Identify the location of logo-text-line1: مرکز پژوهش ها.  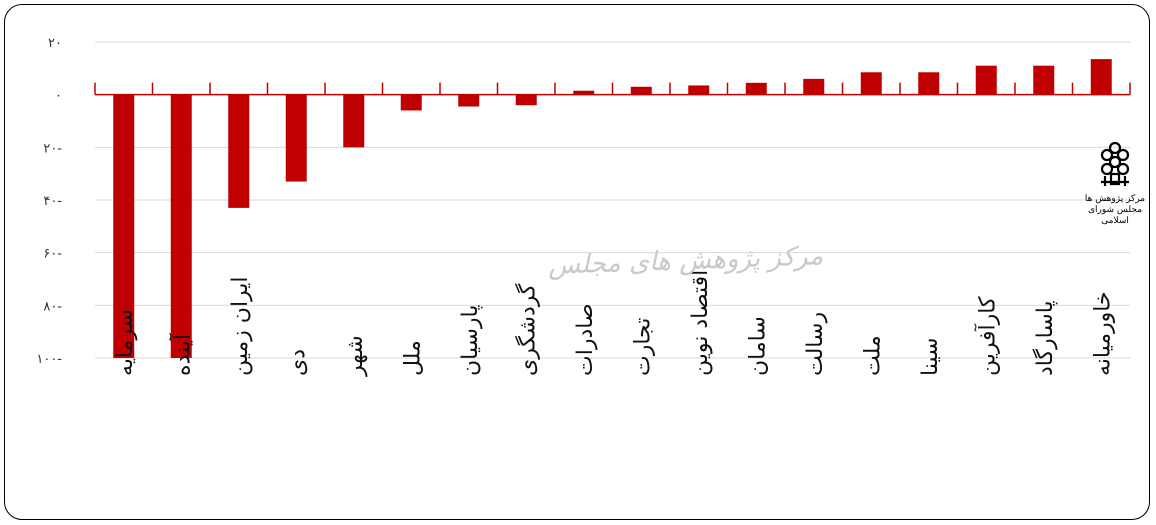
(1115, 199).